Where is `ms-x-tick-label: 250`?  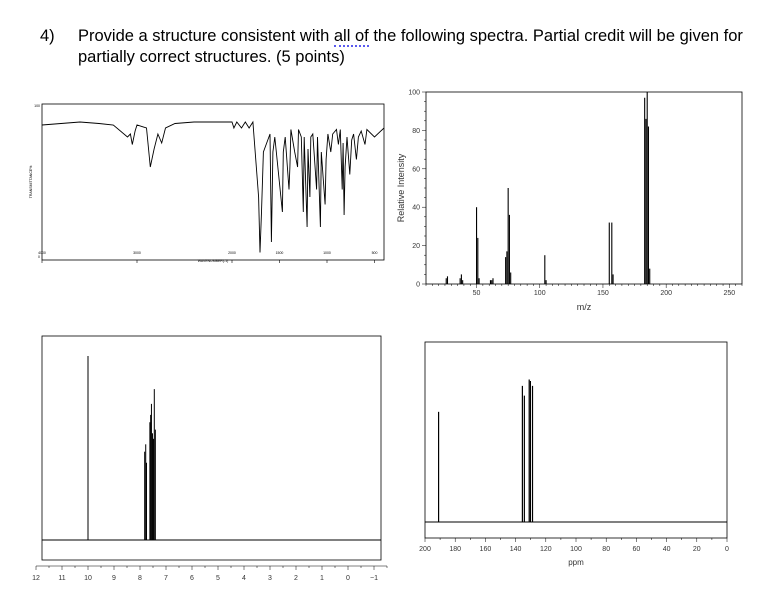
ms-x-tick-label: 250 is located at coordinates (730, 293).